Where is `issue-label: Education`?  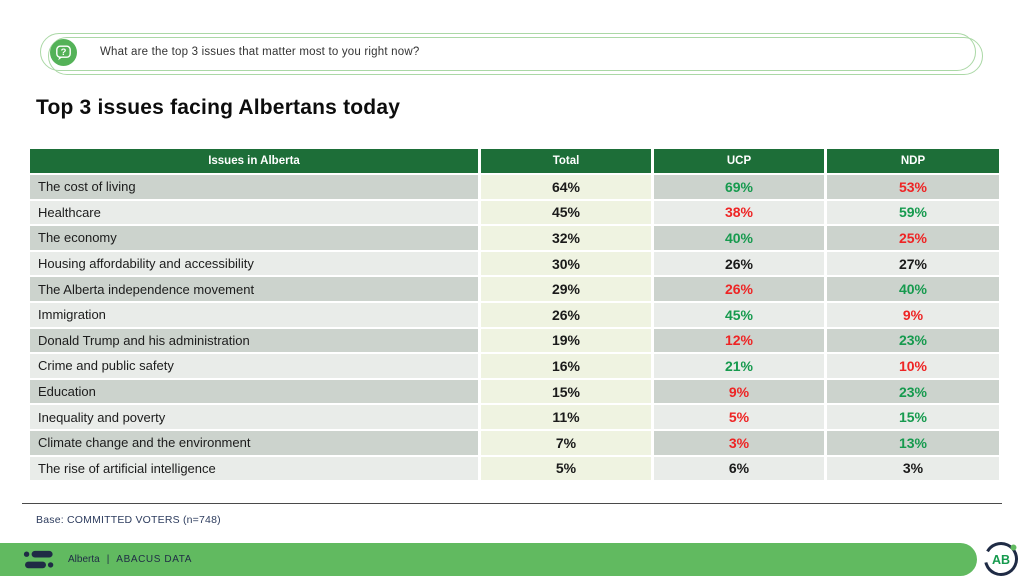
issue-label: Education is located at coordinates (254, 391).